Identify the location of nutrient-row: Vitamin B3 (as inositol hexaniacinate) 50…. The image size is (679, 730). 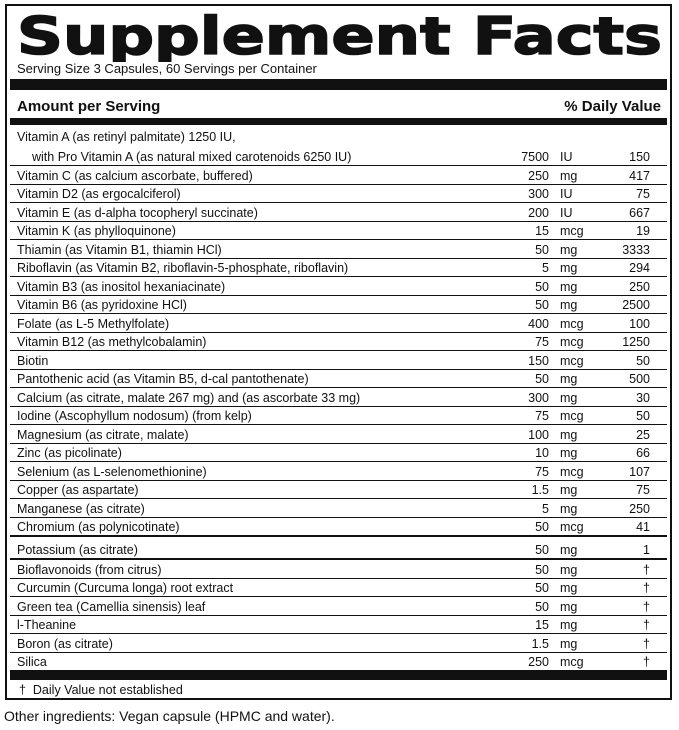
(338, 286).